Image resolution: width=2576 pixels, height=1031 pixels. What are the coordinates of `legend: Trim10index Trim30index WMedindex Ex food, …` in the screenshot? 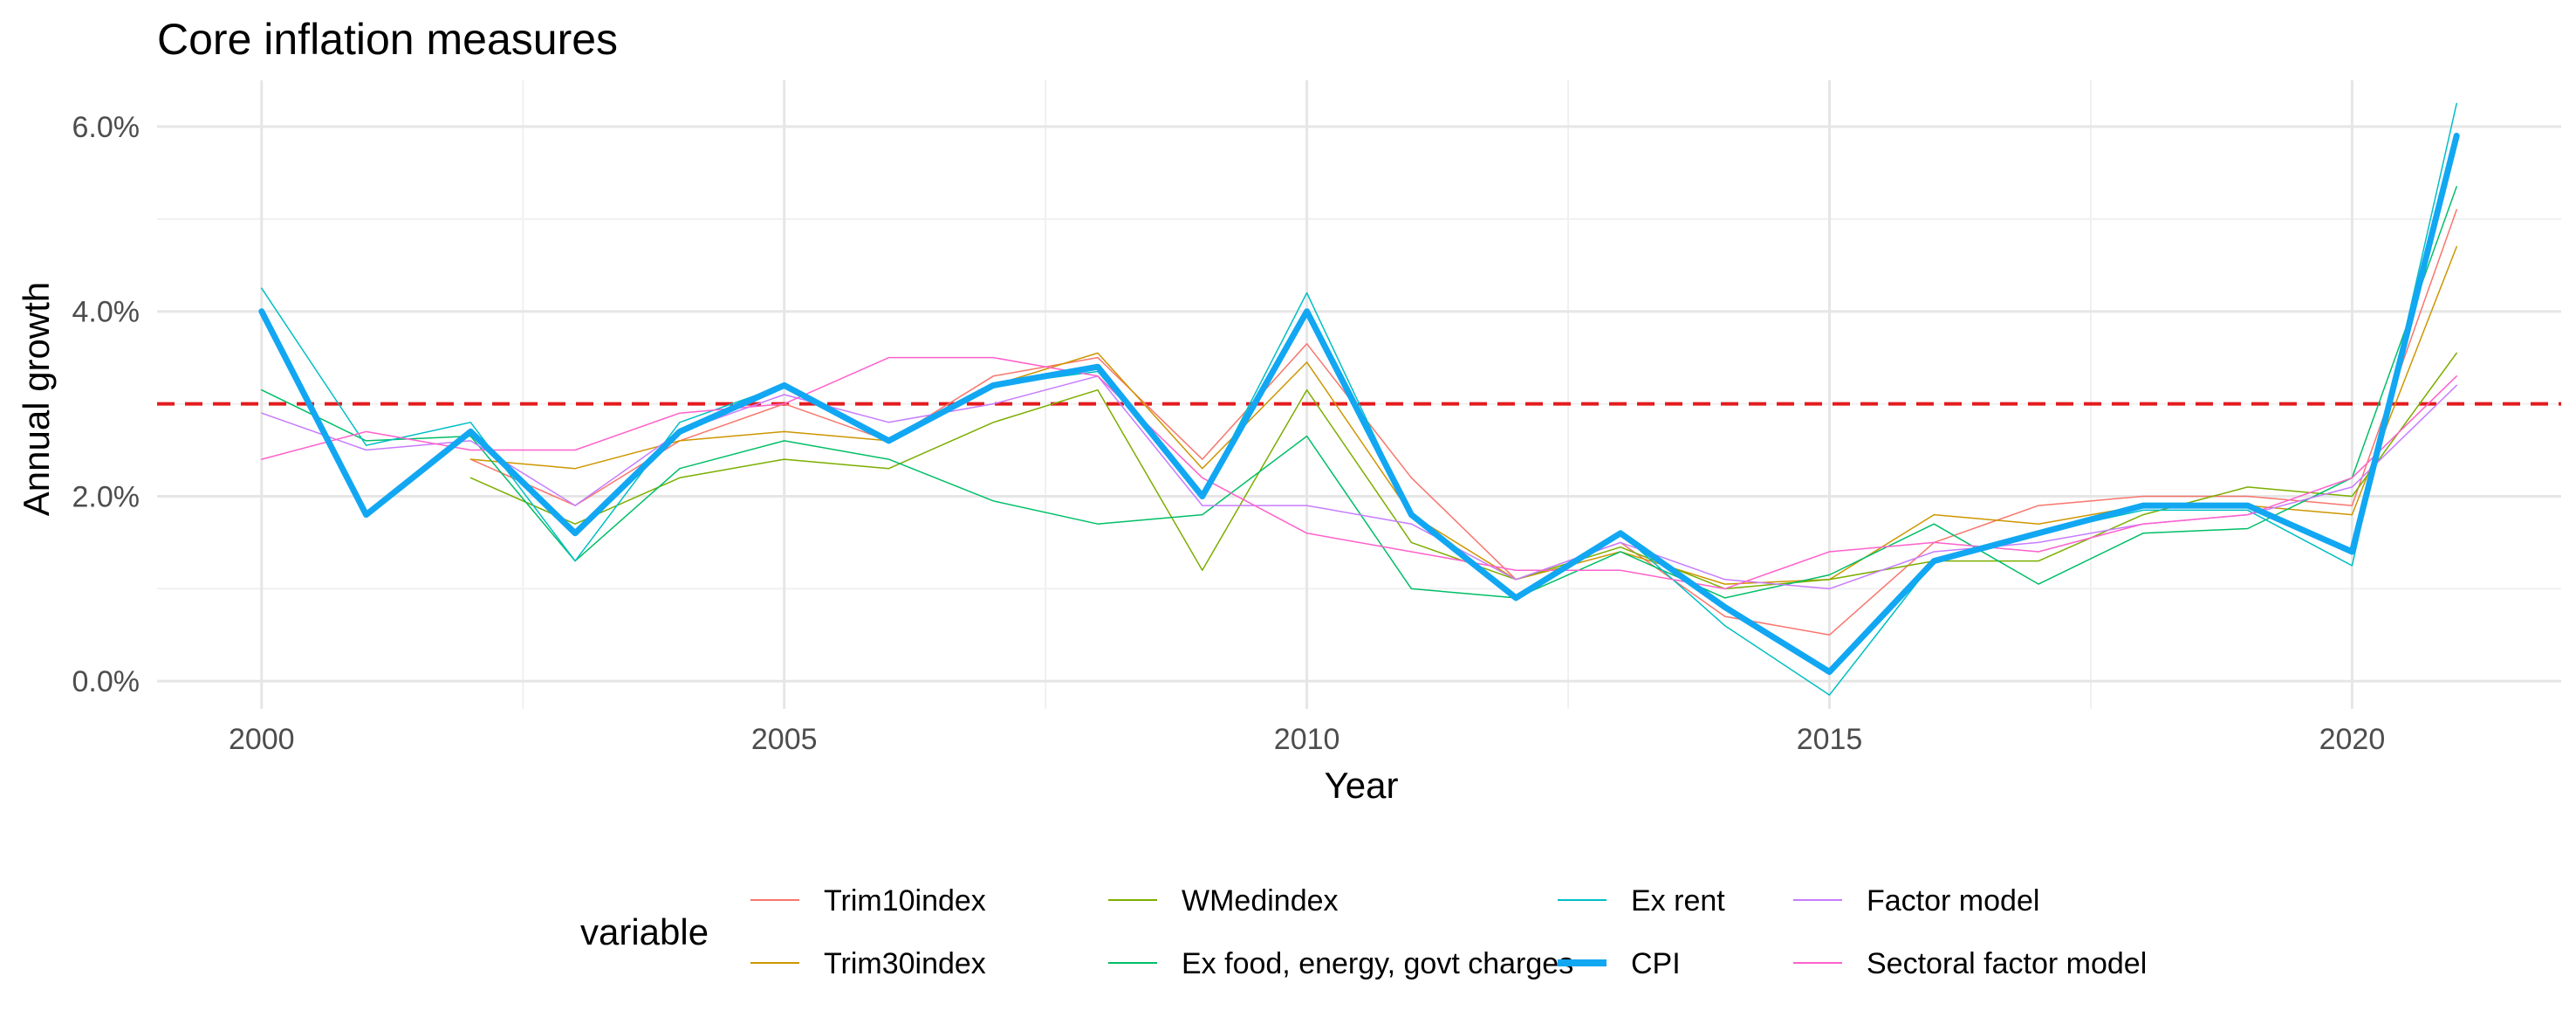 It's located at (1448, 932).